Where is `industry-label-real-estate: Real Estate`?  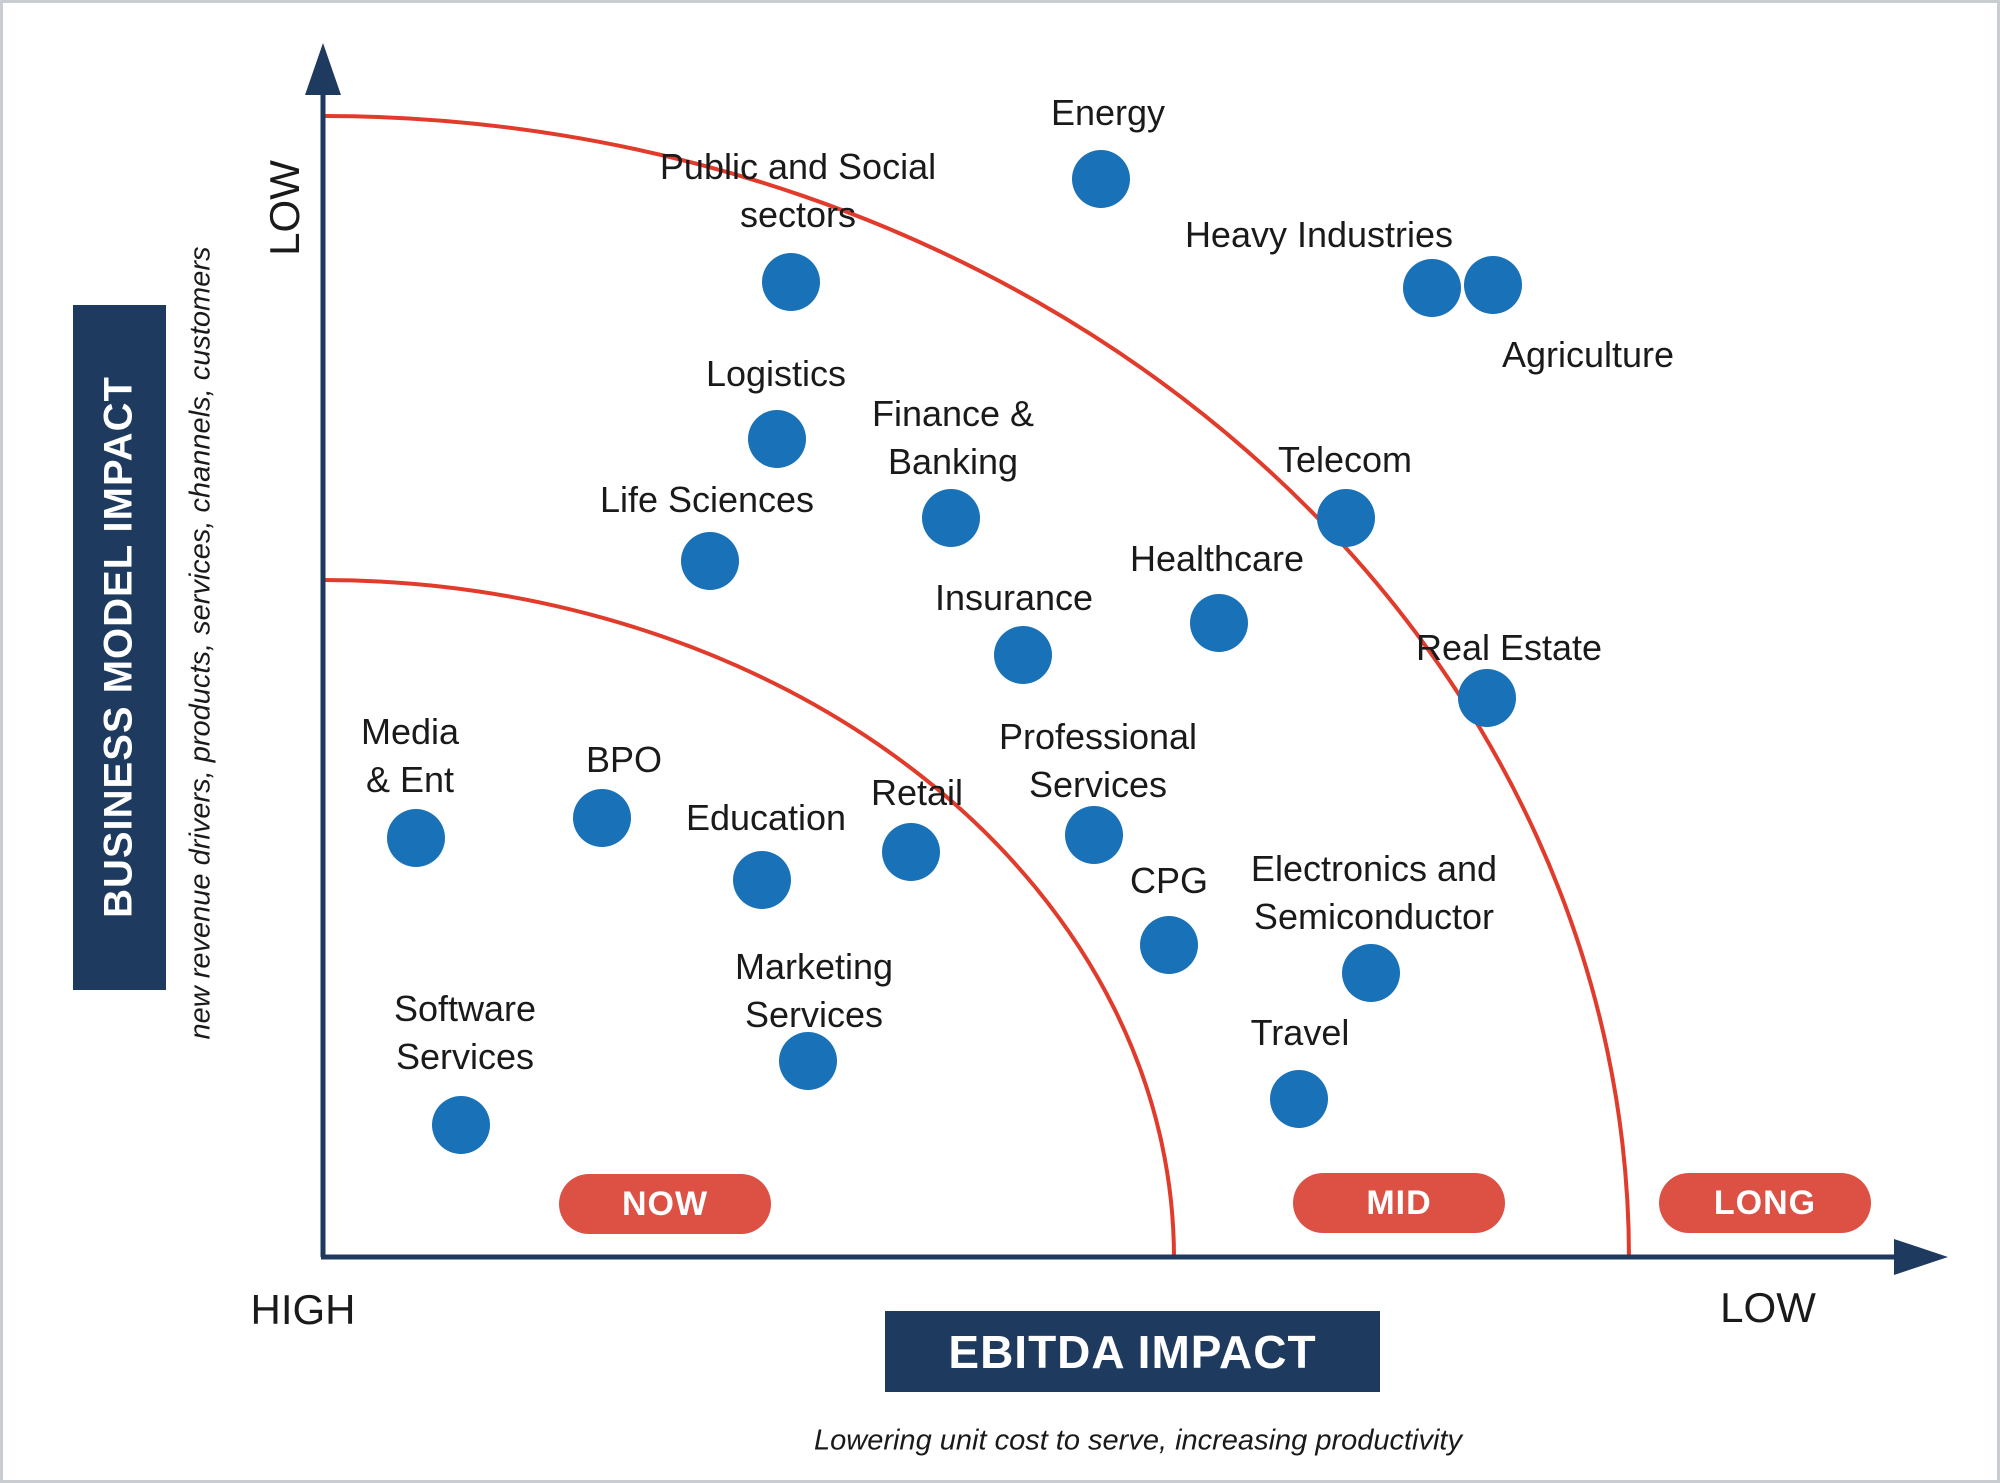 industry-label-real-estate: Real Estate is located at coordinates (1509, 647).